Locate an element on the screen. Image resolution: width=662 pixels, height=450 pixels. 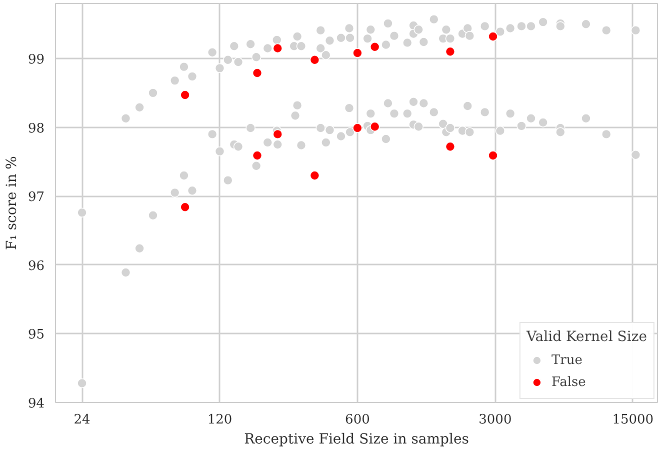
y-tick-label: 97 is located at coordinates (36, 198).